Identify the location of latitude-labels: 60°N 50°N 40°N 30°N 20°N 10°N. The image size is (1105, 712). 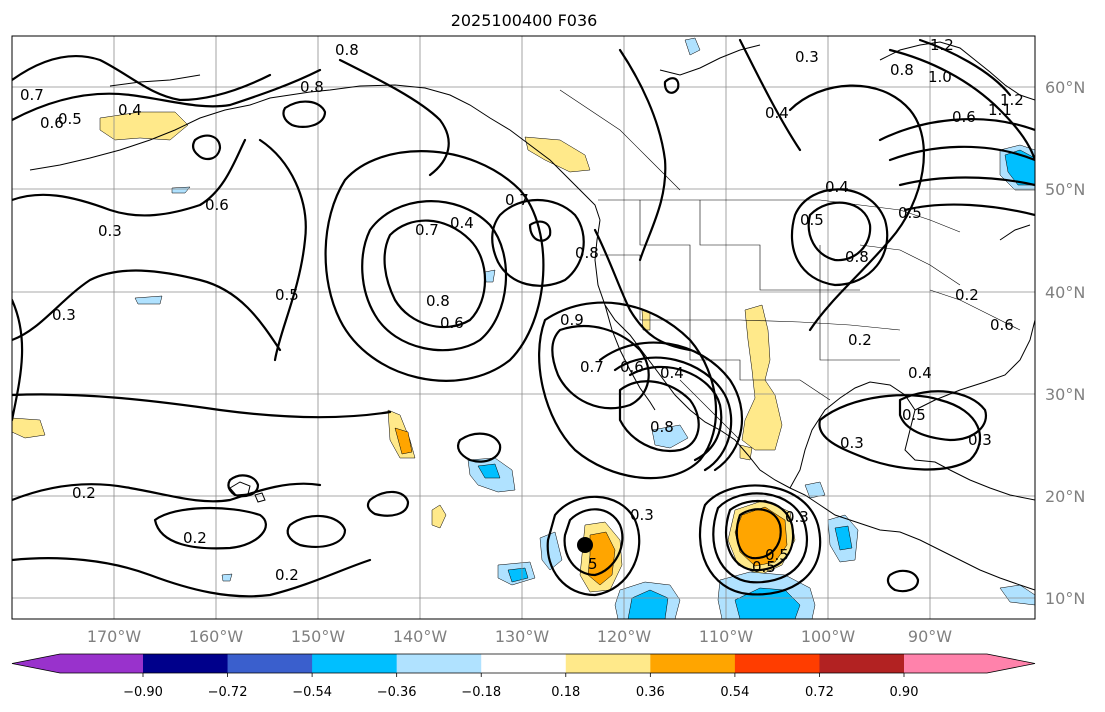
(1065, 343).